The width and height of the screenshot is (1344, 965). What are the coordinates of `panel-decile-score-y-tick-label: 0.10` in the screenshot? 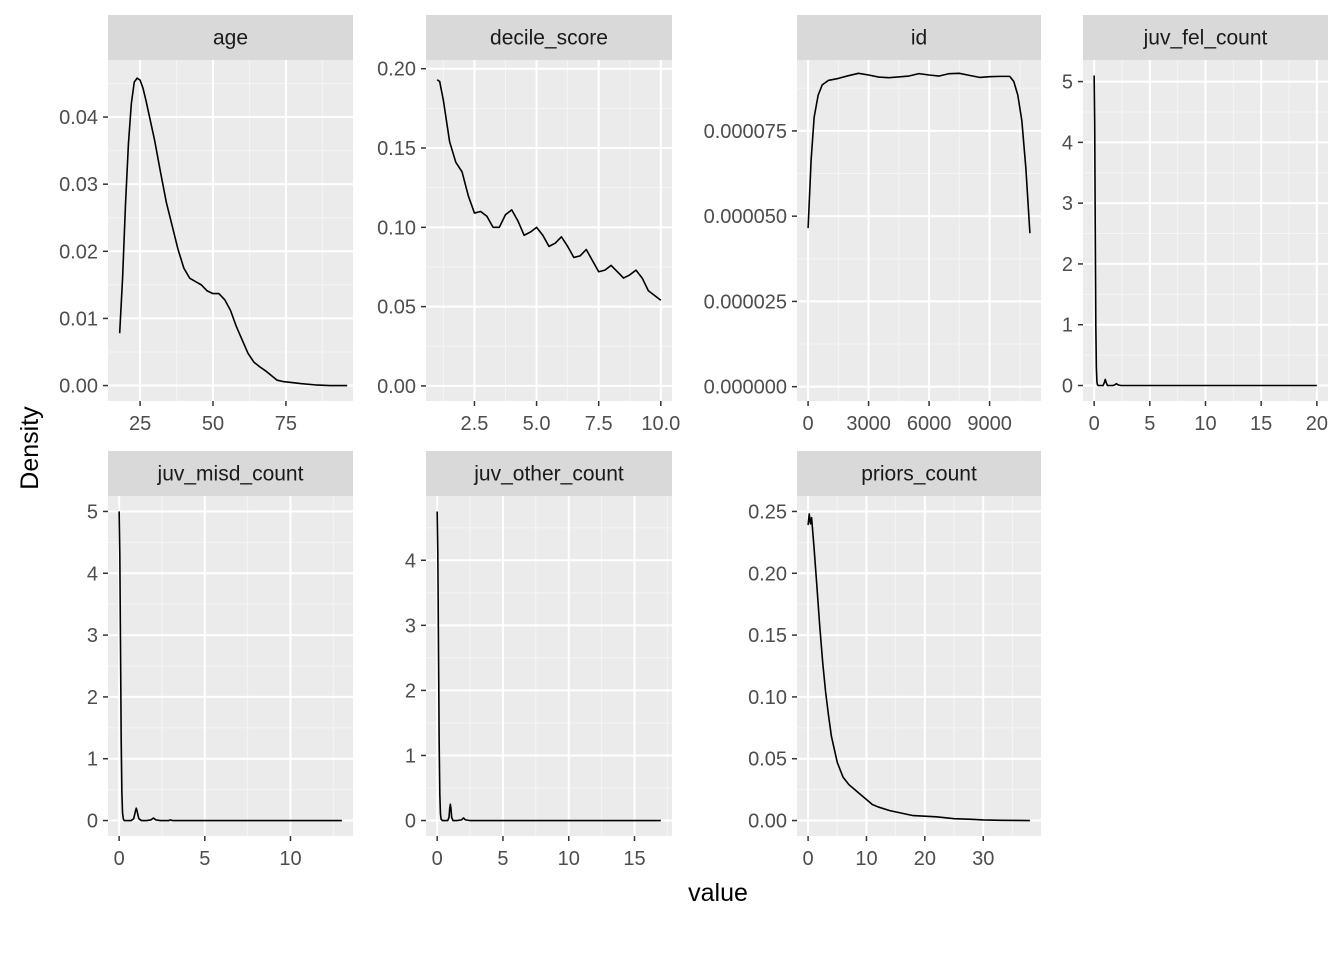 It's located at (396, 228).